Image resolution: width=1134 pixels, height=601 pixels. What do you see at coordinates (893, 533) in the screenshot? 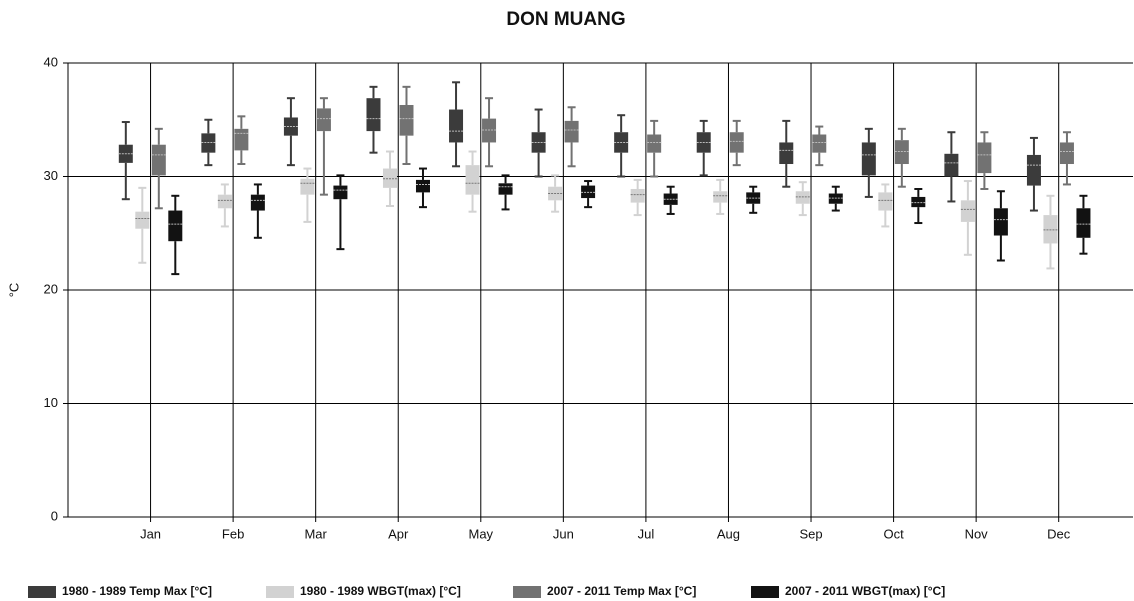
I see `x-tick-label: Oct` at bounding box center [893, 533].